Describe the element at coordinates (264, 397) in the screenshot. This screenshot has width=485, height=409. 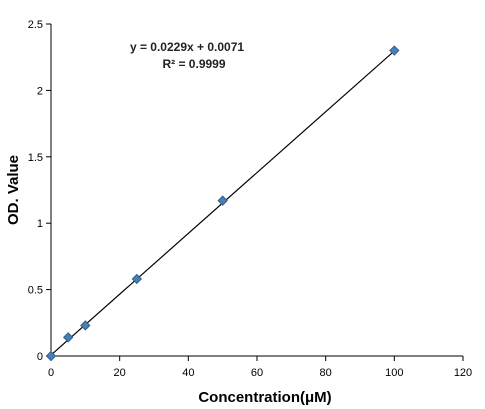
I see `x-axis-title: Concentration(μM)` at that location.